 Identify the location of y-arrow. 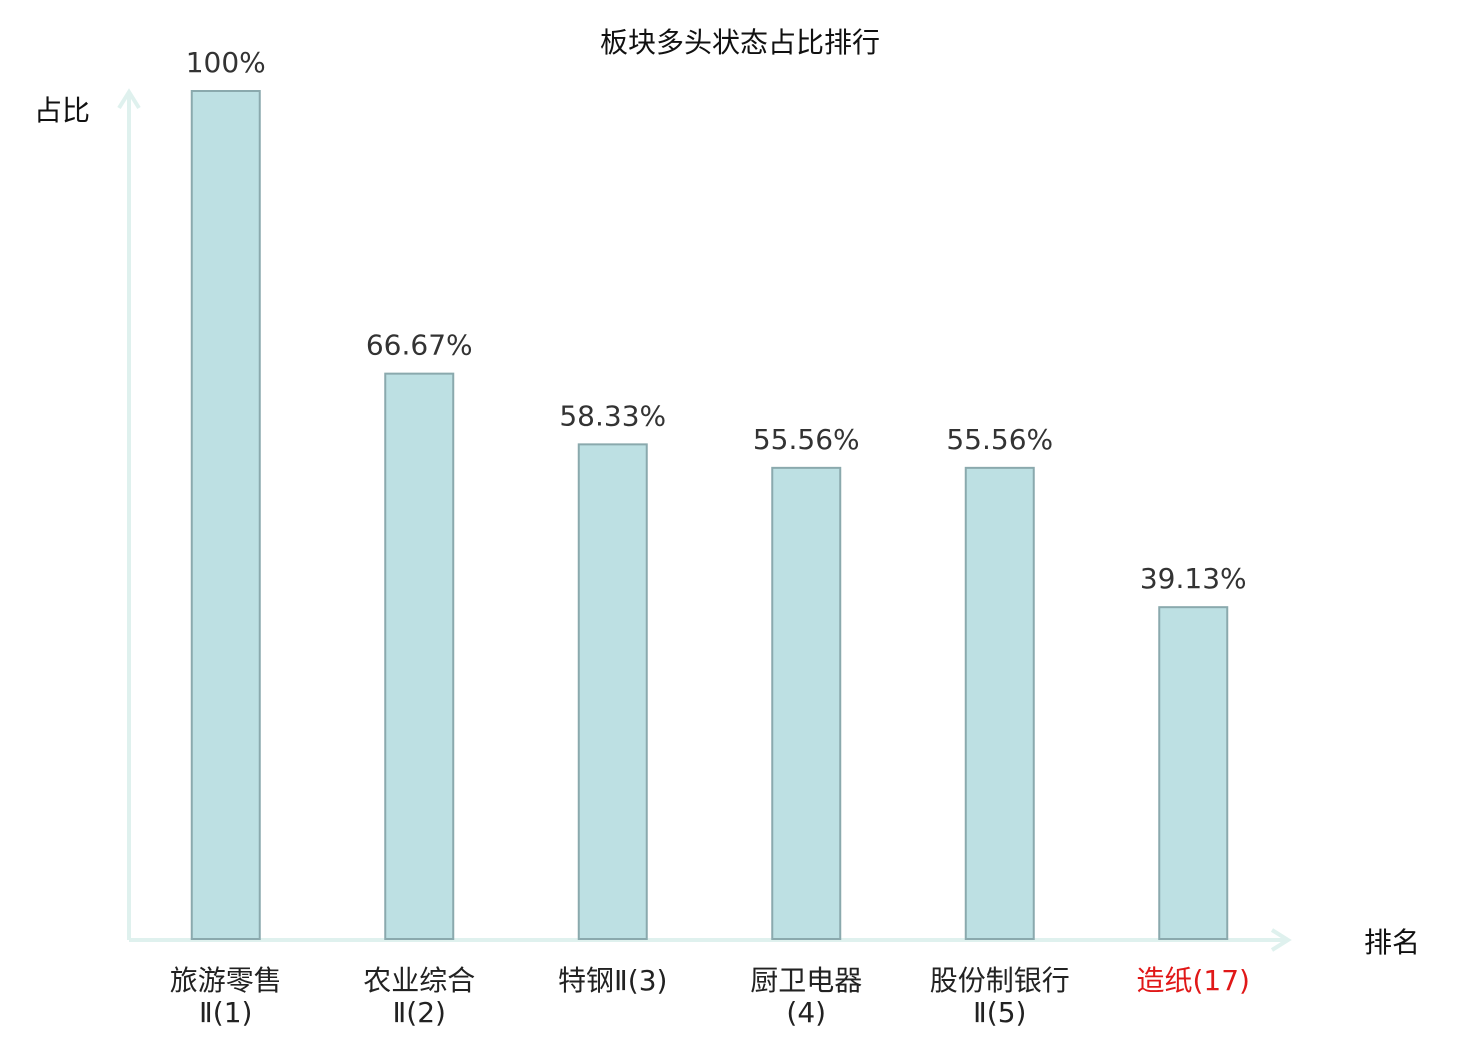
(129, 99).